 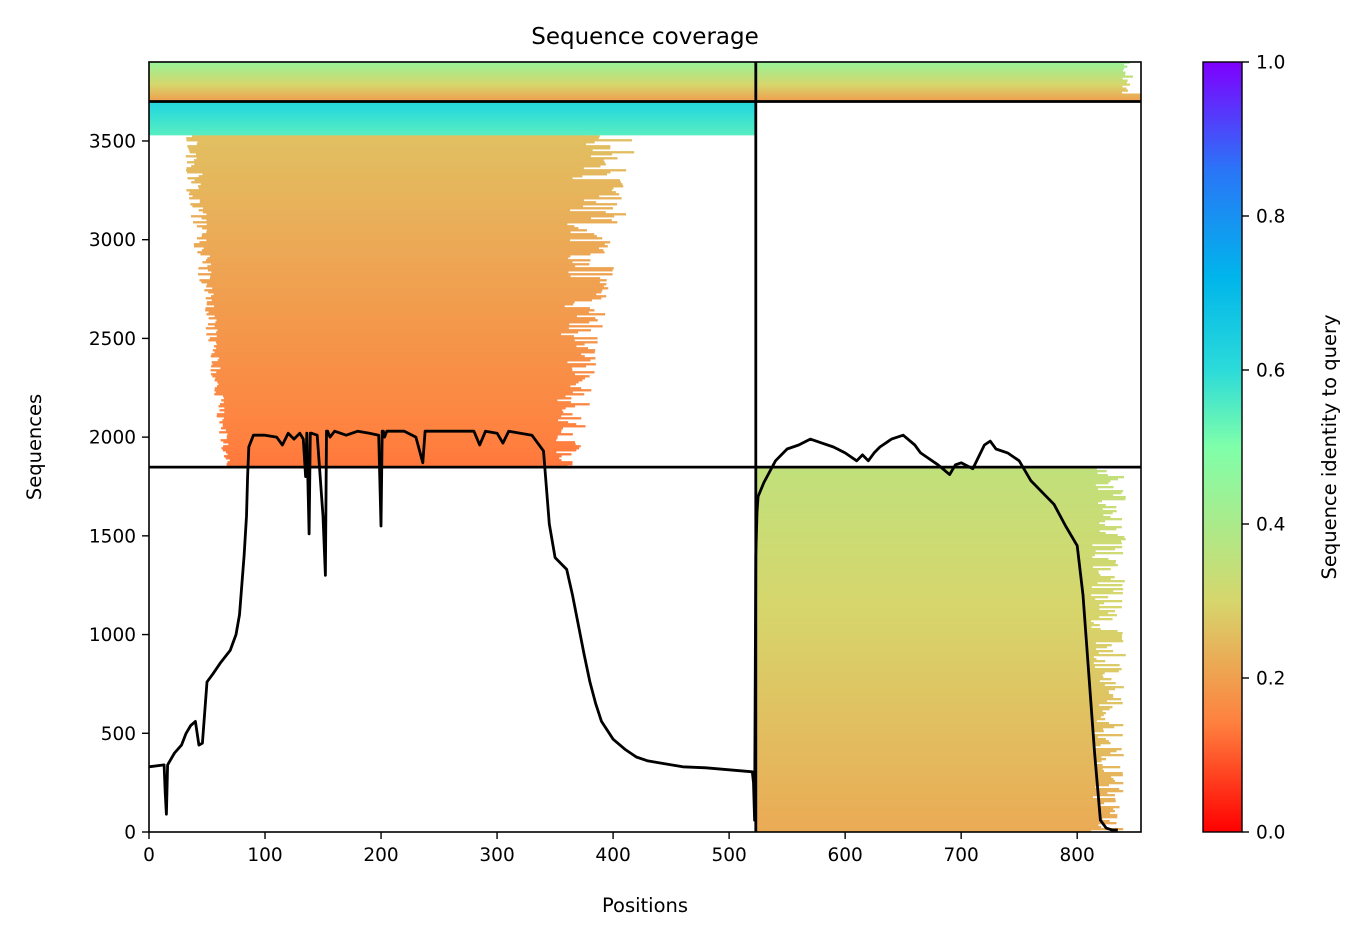 I want to click on colorbar-axis: 0.0 0.2 0.4 0.6 0.8 1.0, so click(x=1263, y=448).